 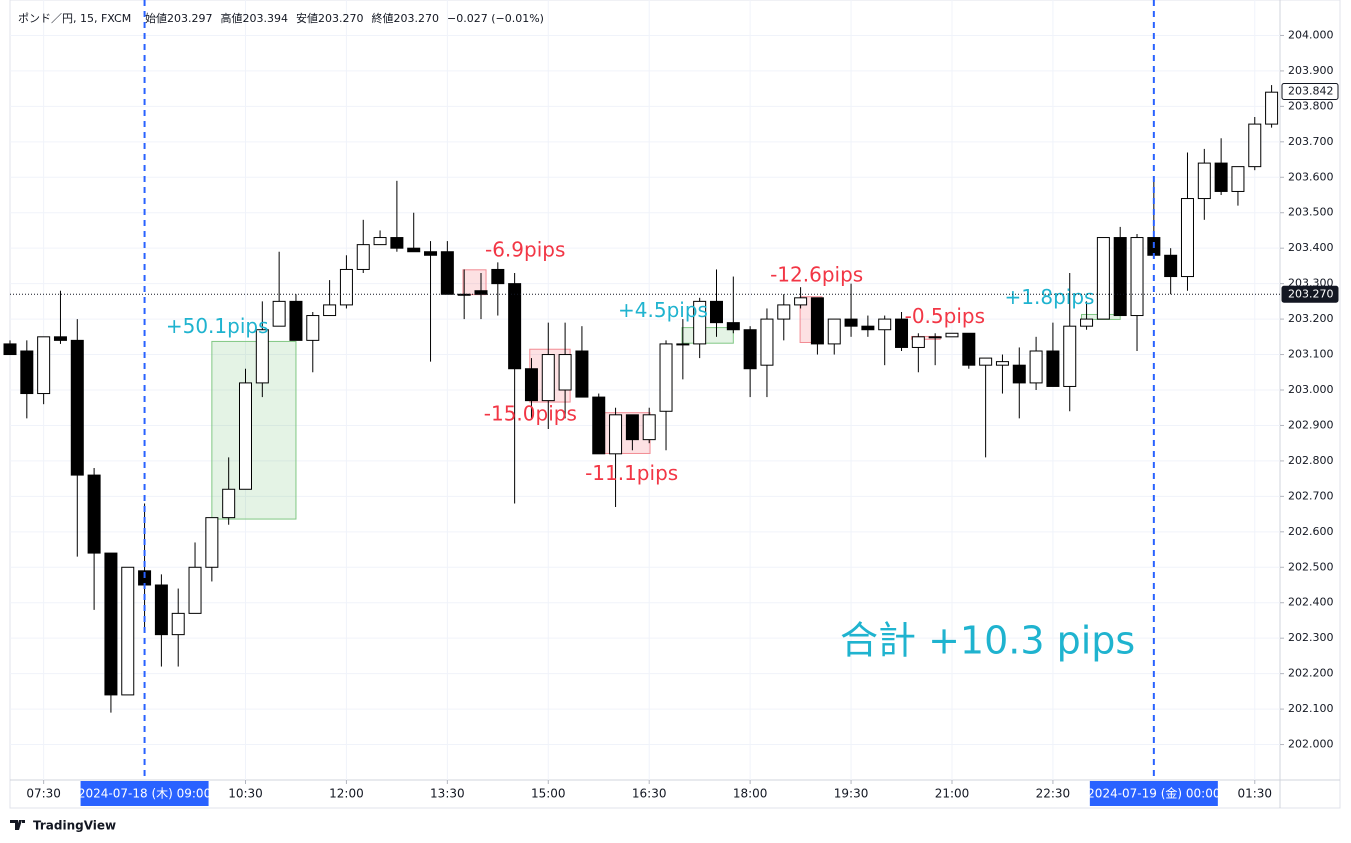 I want to click on y-tick-label: 202.700, so click(x=1311, y=495).